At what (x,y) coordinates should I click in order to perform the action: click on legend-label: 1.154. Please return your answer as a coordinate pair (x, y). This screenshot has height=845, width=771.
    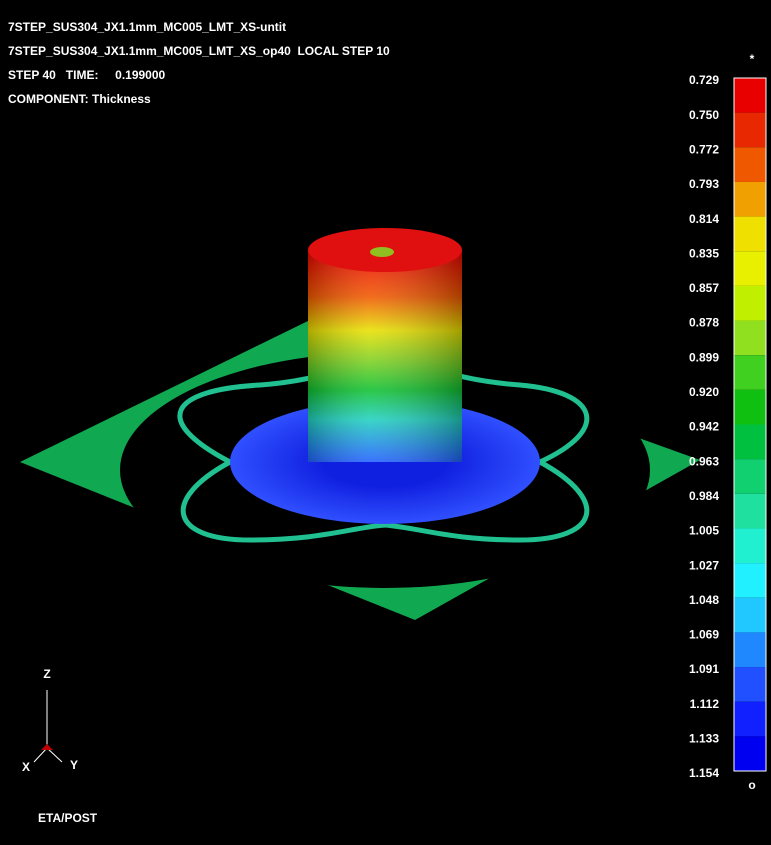
    Looking at the image, I should click on (704, 773).